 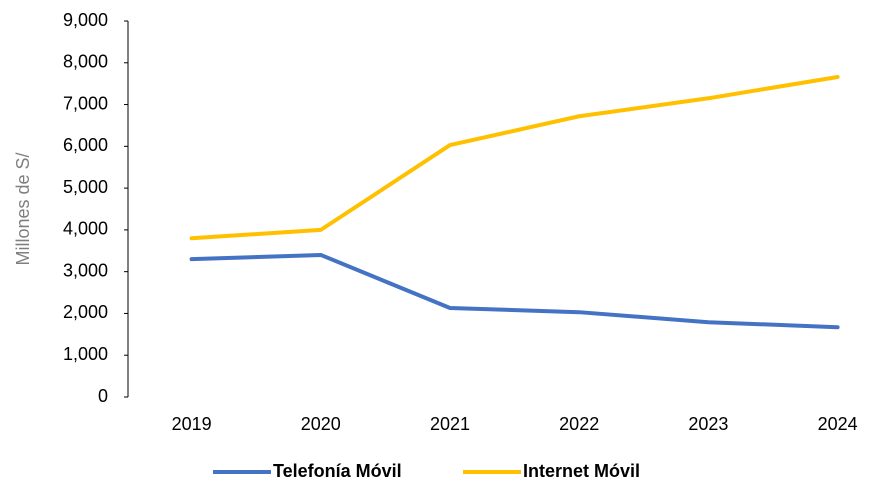 I want to click on y-tick-label: 5,000, so click(x=85, y=187).